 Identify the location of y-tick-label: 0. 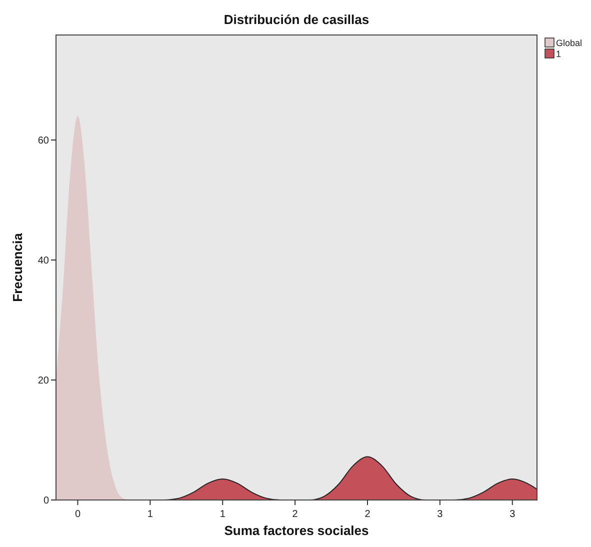
(46, 501).